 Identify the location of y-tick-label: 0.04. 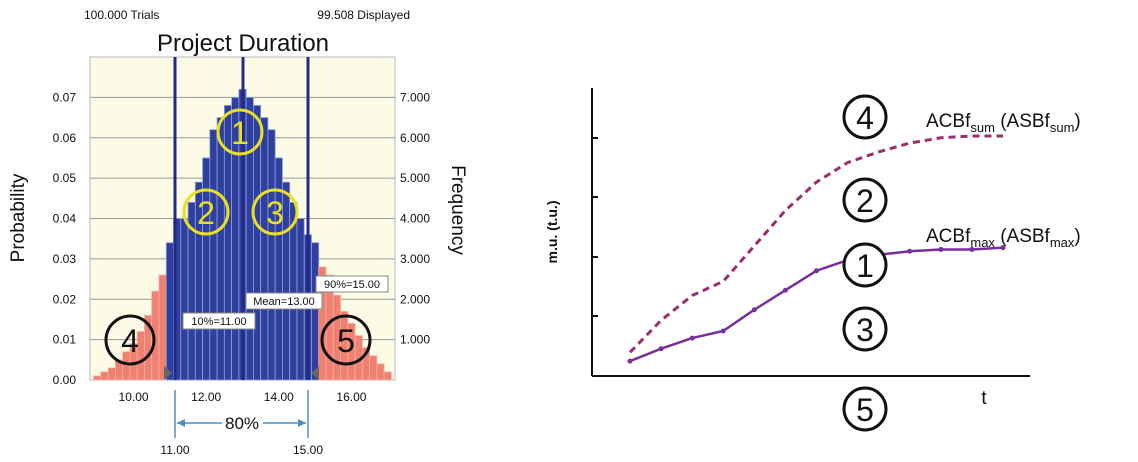
(65, 219).